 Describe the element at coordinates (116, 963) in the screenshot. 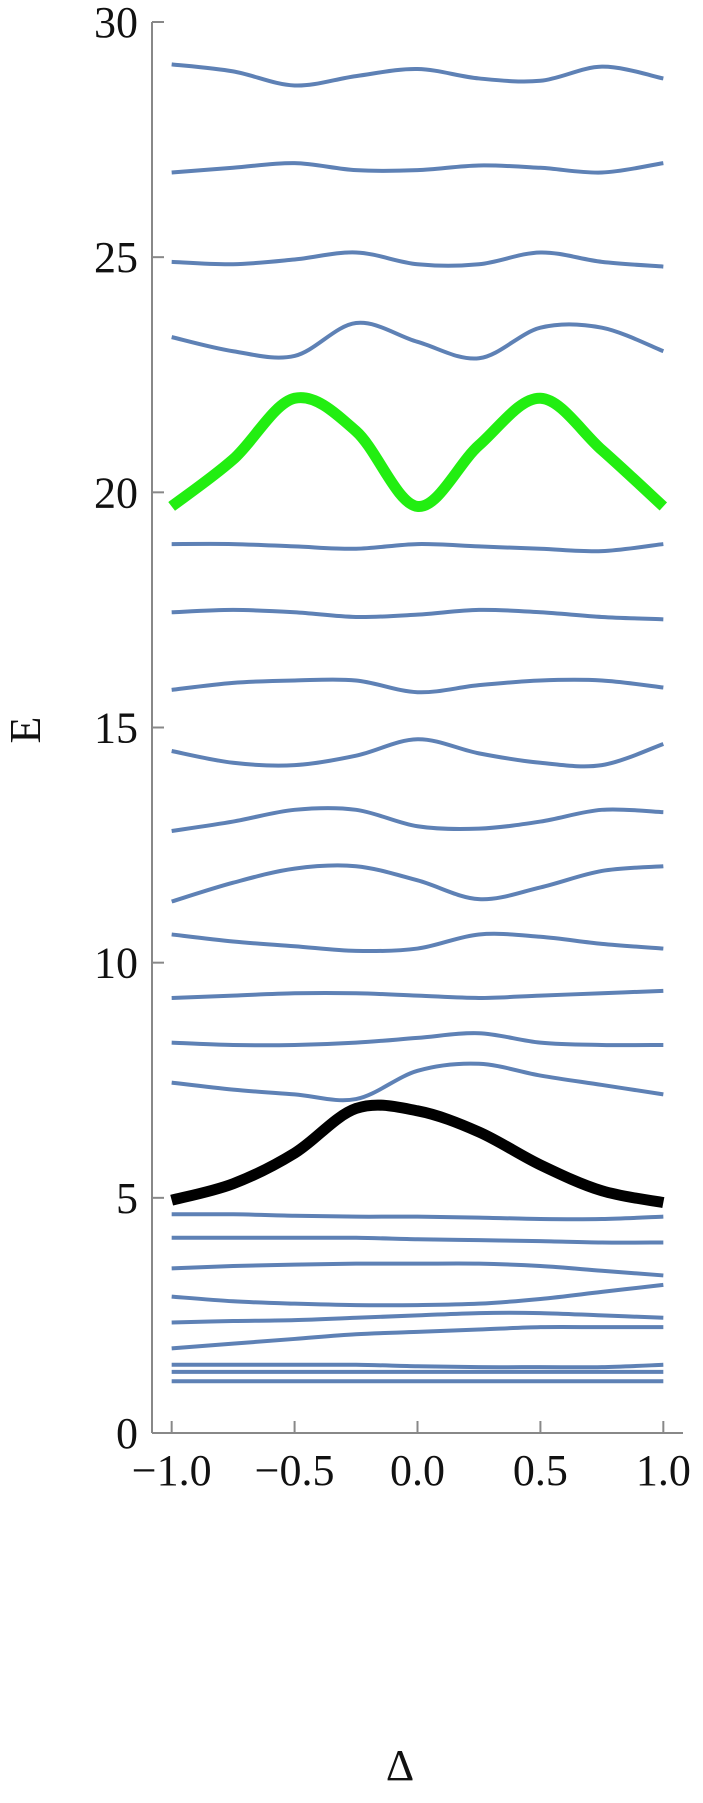

I see `y-tick-label: 10` at that location.